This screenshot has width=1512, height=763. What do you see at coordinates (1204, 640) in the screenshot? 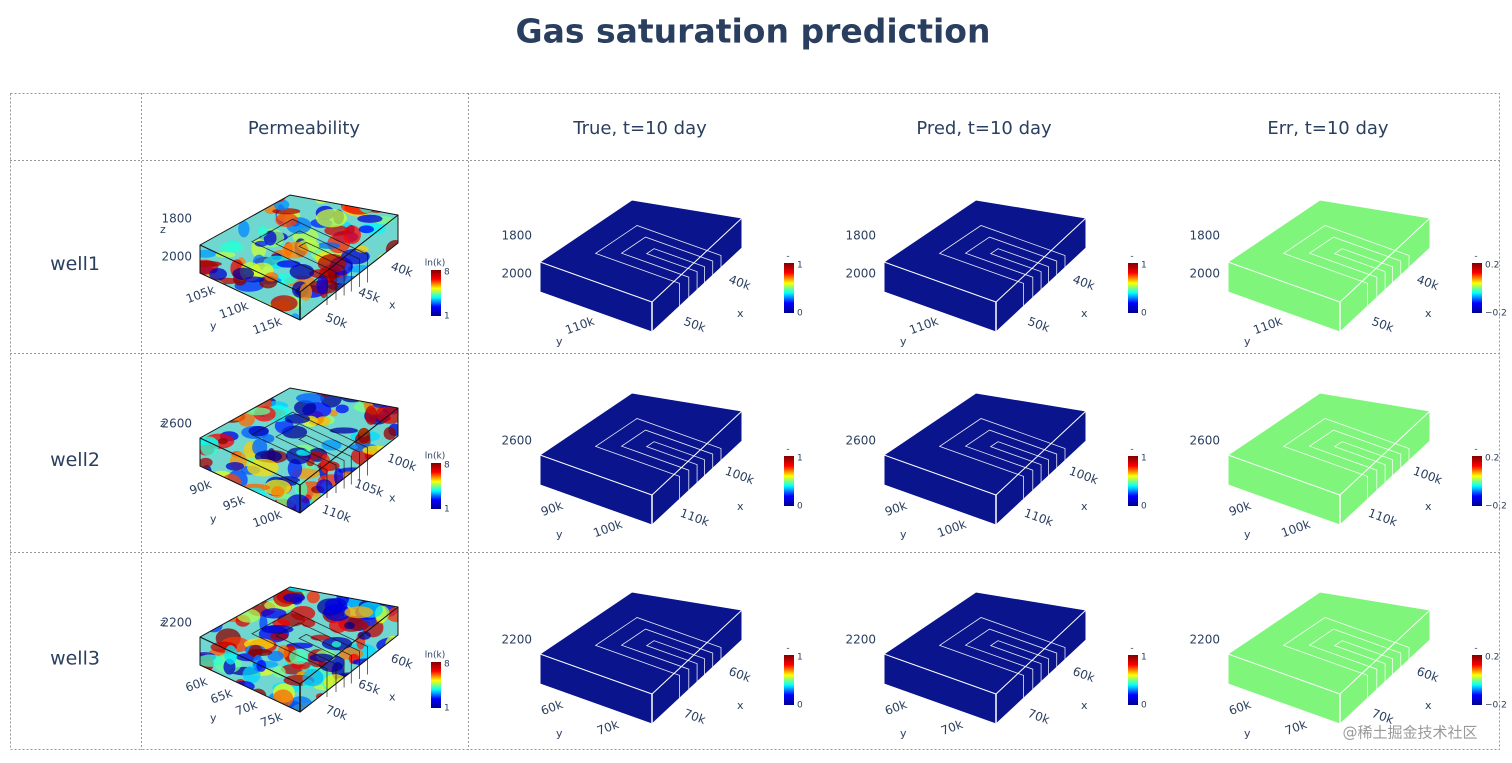
I see `z-tick-label: 2200` at bounding box center [1204, 640].